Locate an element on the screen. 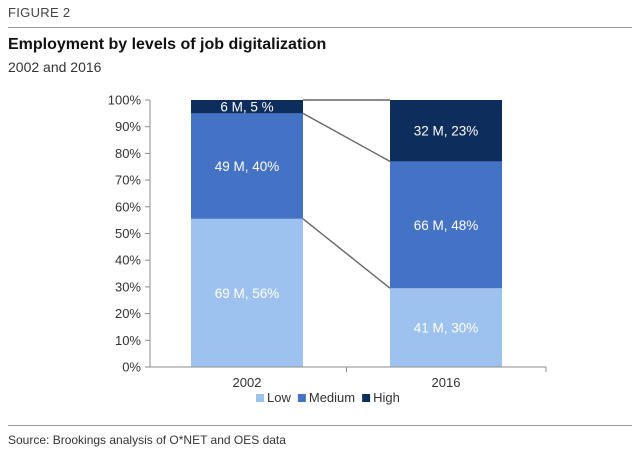  data-label: 32 M, 23% is located at coordinates (446, 131).